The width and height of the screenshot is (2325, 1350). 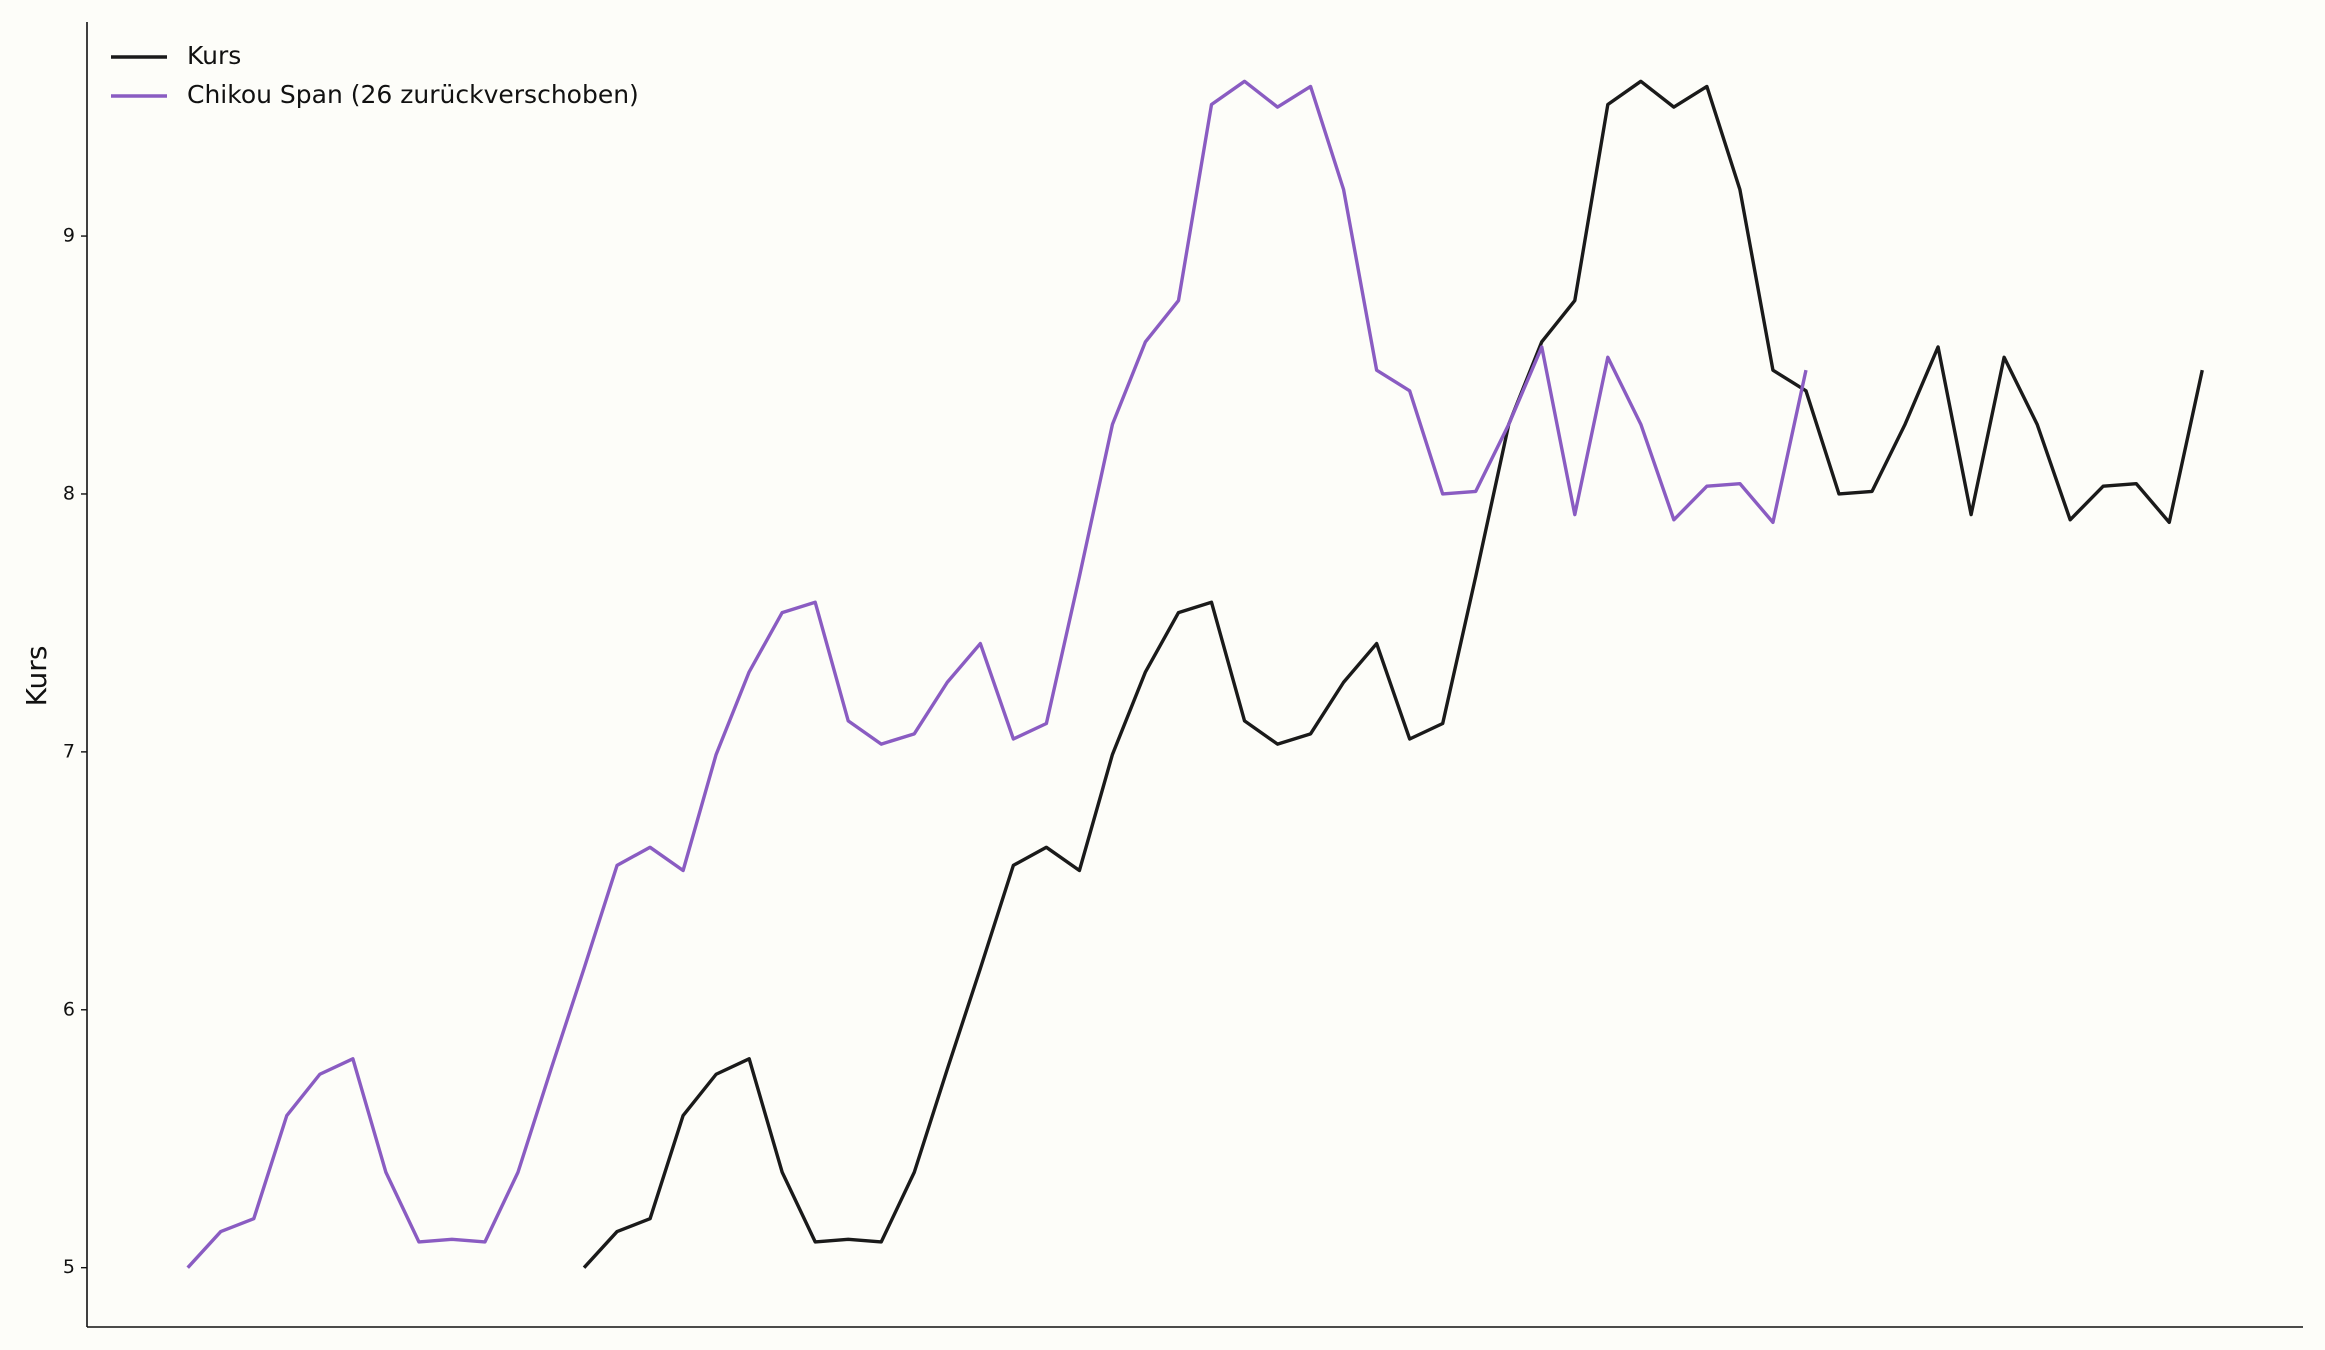 I want to click on y-tick-label: 8, so click(x=69, y=493).